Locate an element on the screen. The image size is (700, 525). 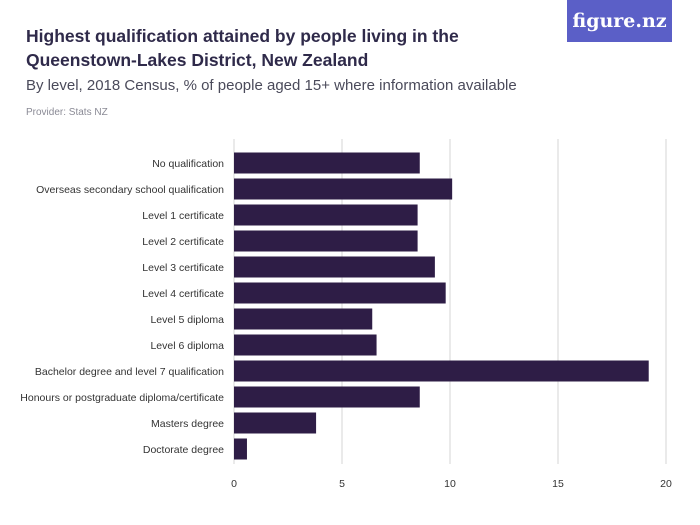
category-label: Level 4 certificate is located at coordinates (183, 294).